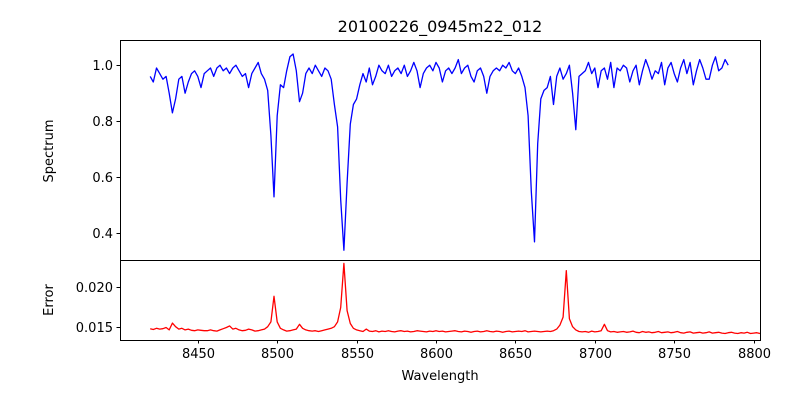 The height and width of the screenshot is (404, 800). Describe the element at coordinates (595, 354) in the screenshot. I see `x-tick-label: 8700` at that location.